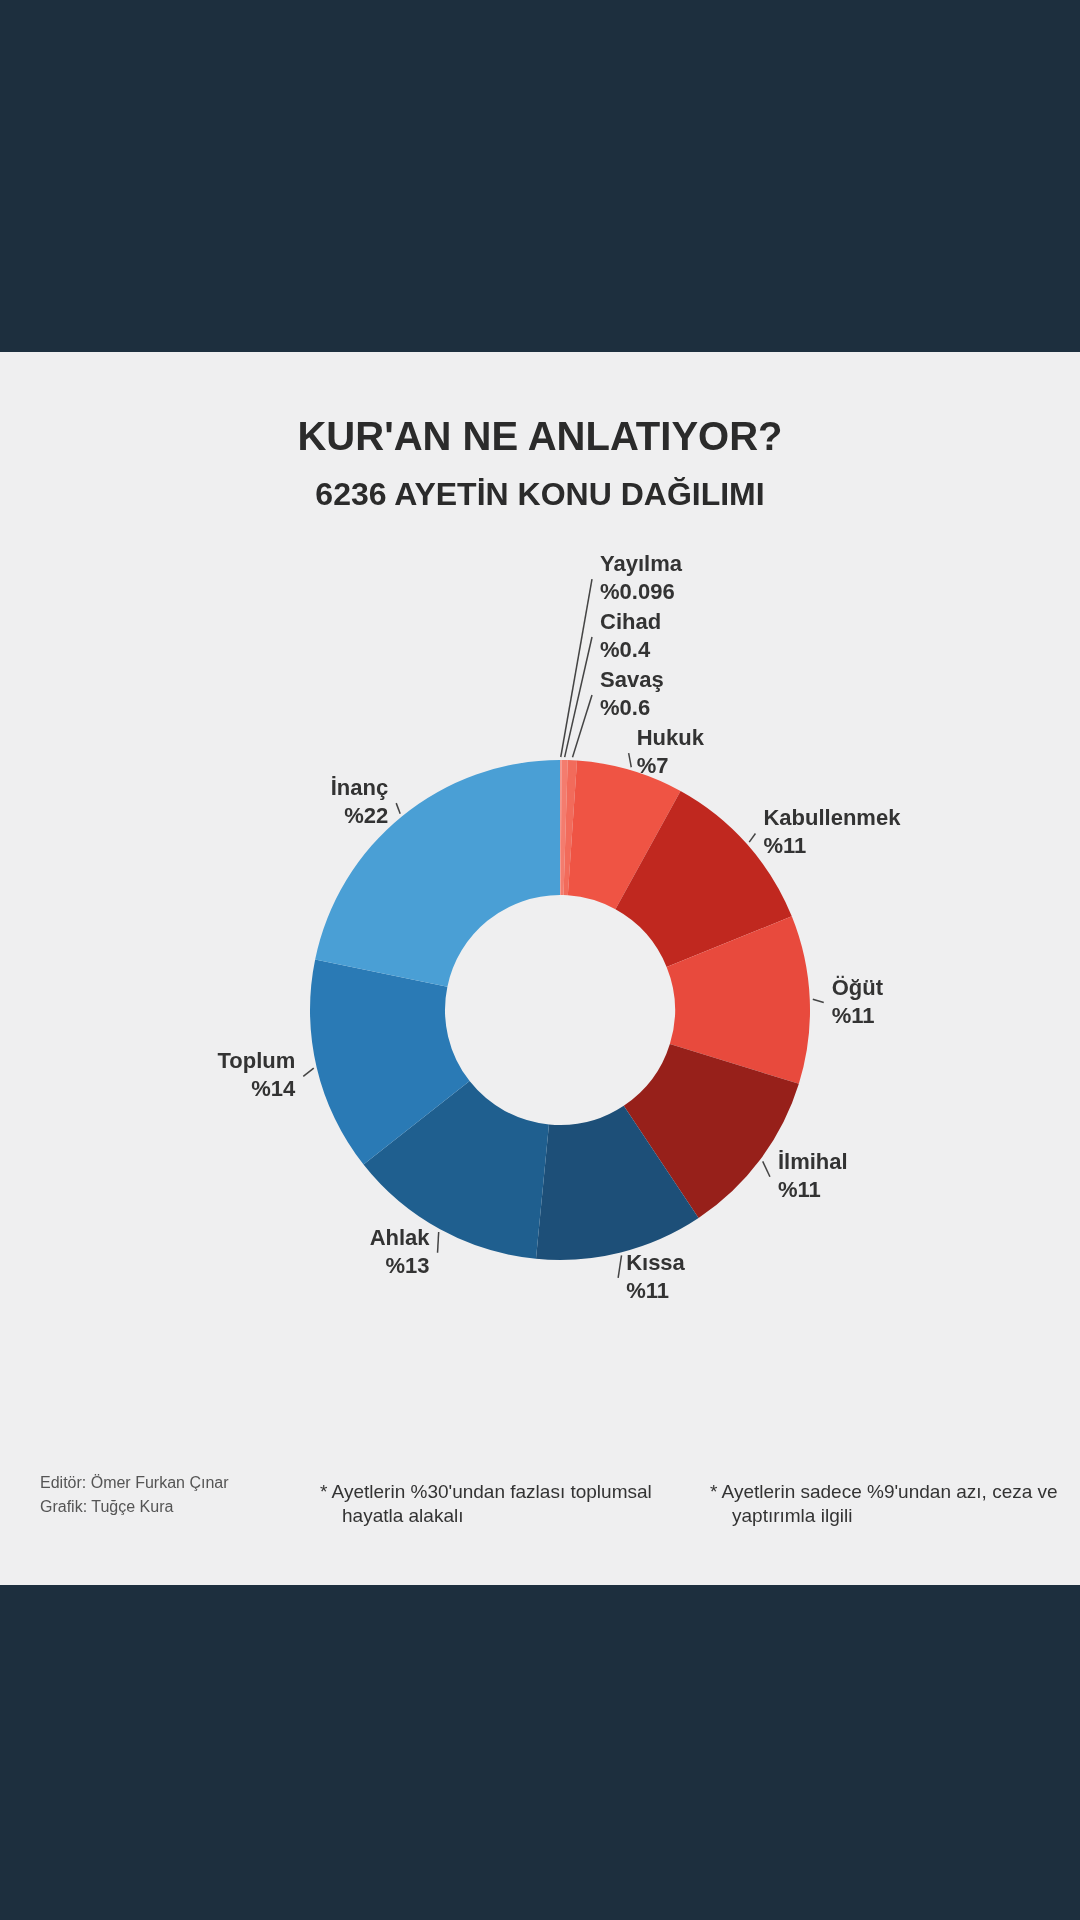 The width and height of the screenshot is (1080, 1920). Describe the element at coordinates (670, 738) in the screenshot. I see `slice-label: Hukuk` at that location.